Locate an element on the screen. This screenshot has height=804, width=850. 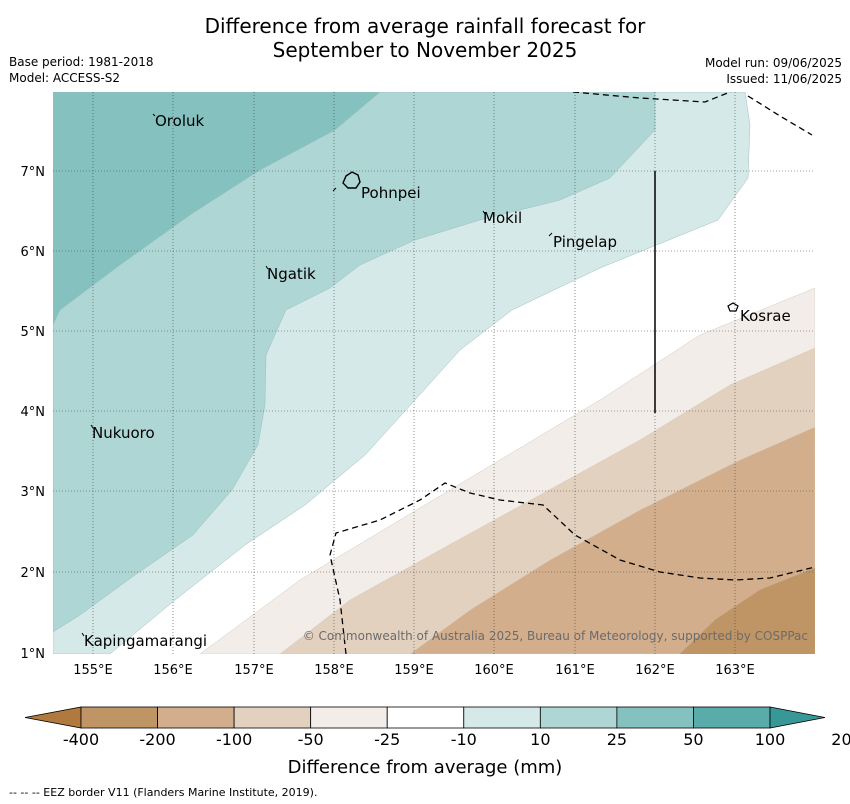
place-label-mokil: Mokil is located at coordinates (502, 218).